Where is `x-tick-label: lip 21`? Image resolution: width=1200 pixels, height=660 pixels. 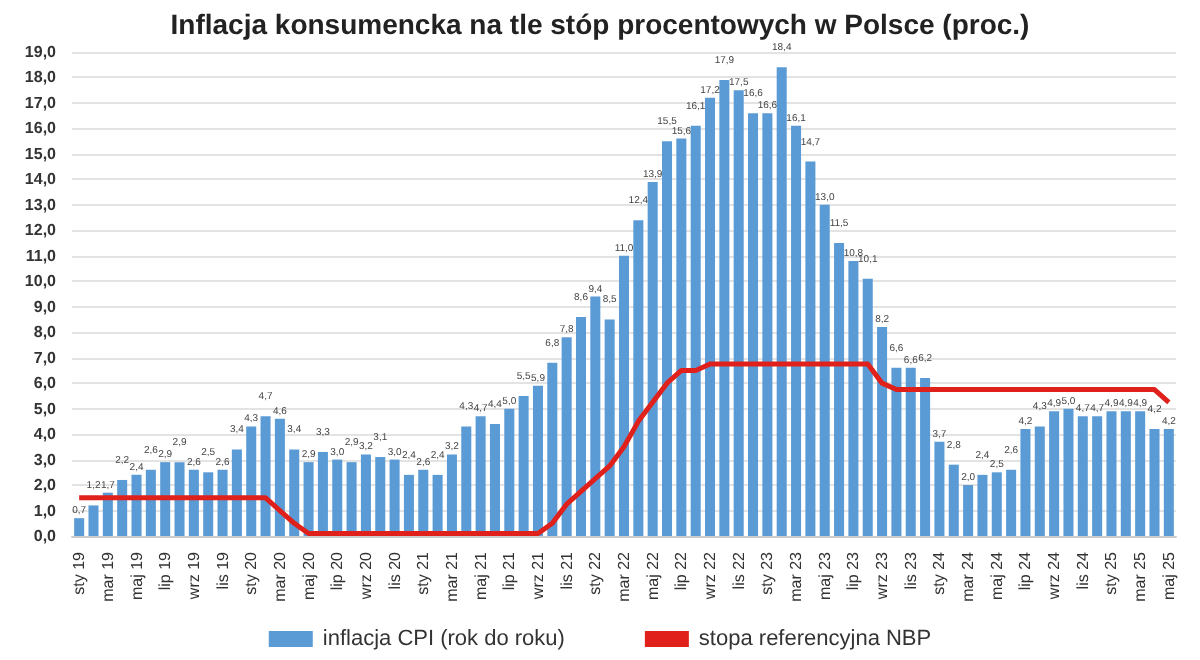
x-tick-label: lip 21 is located at coordinates (509, 570).